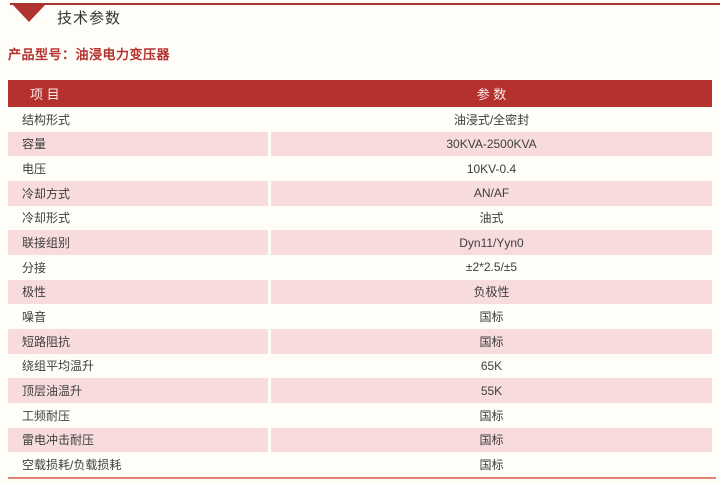  I want to click on table-row: 极性 负极性, so click(360, 292).